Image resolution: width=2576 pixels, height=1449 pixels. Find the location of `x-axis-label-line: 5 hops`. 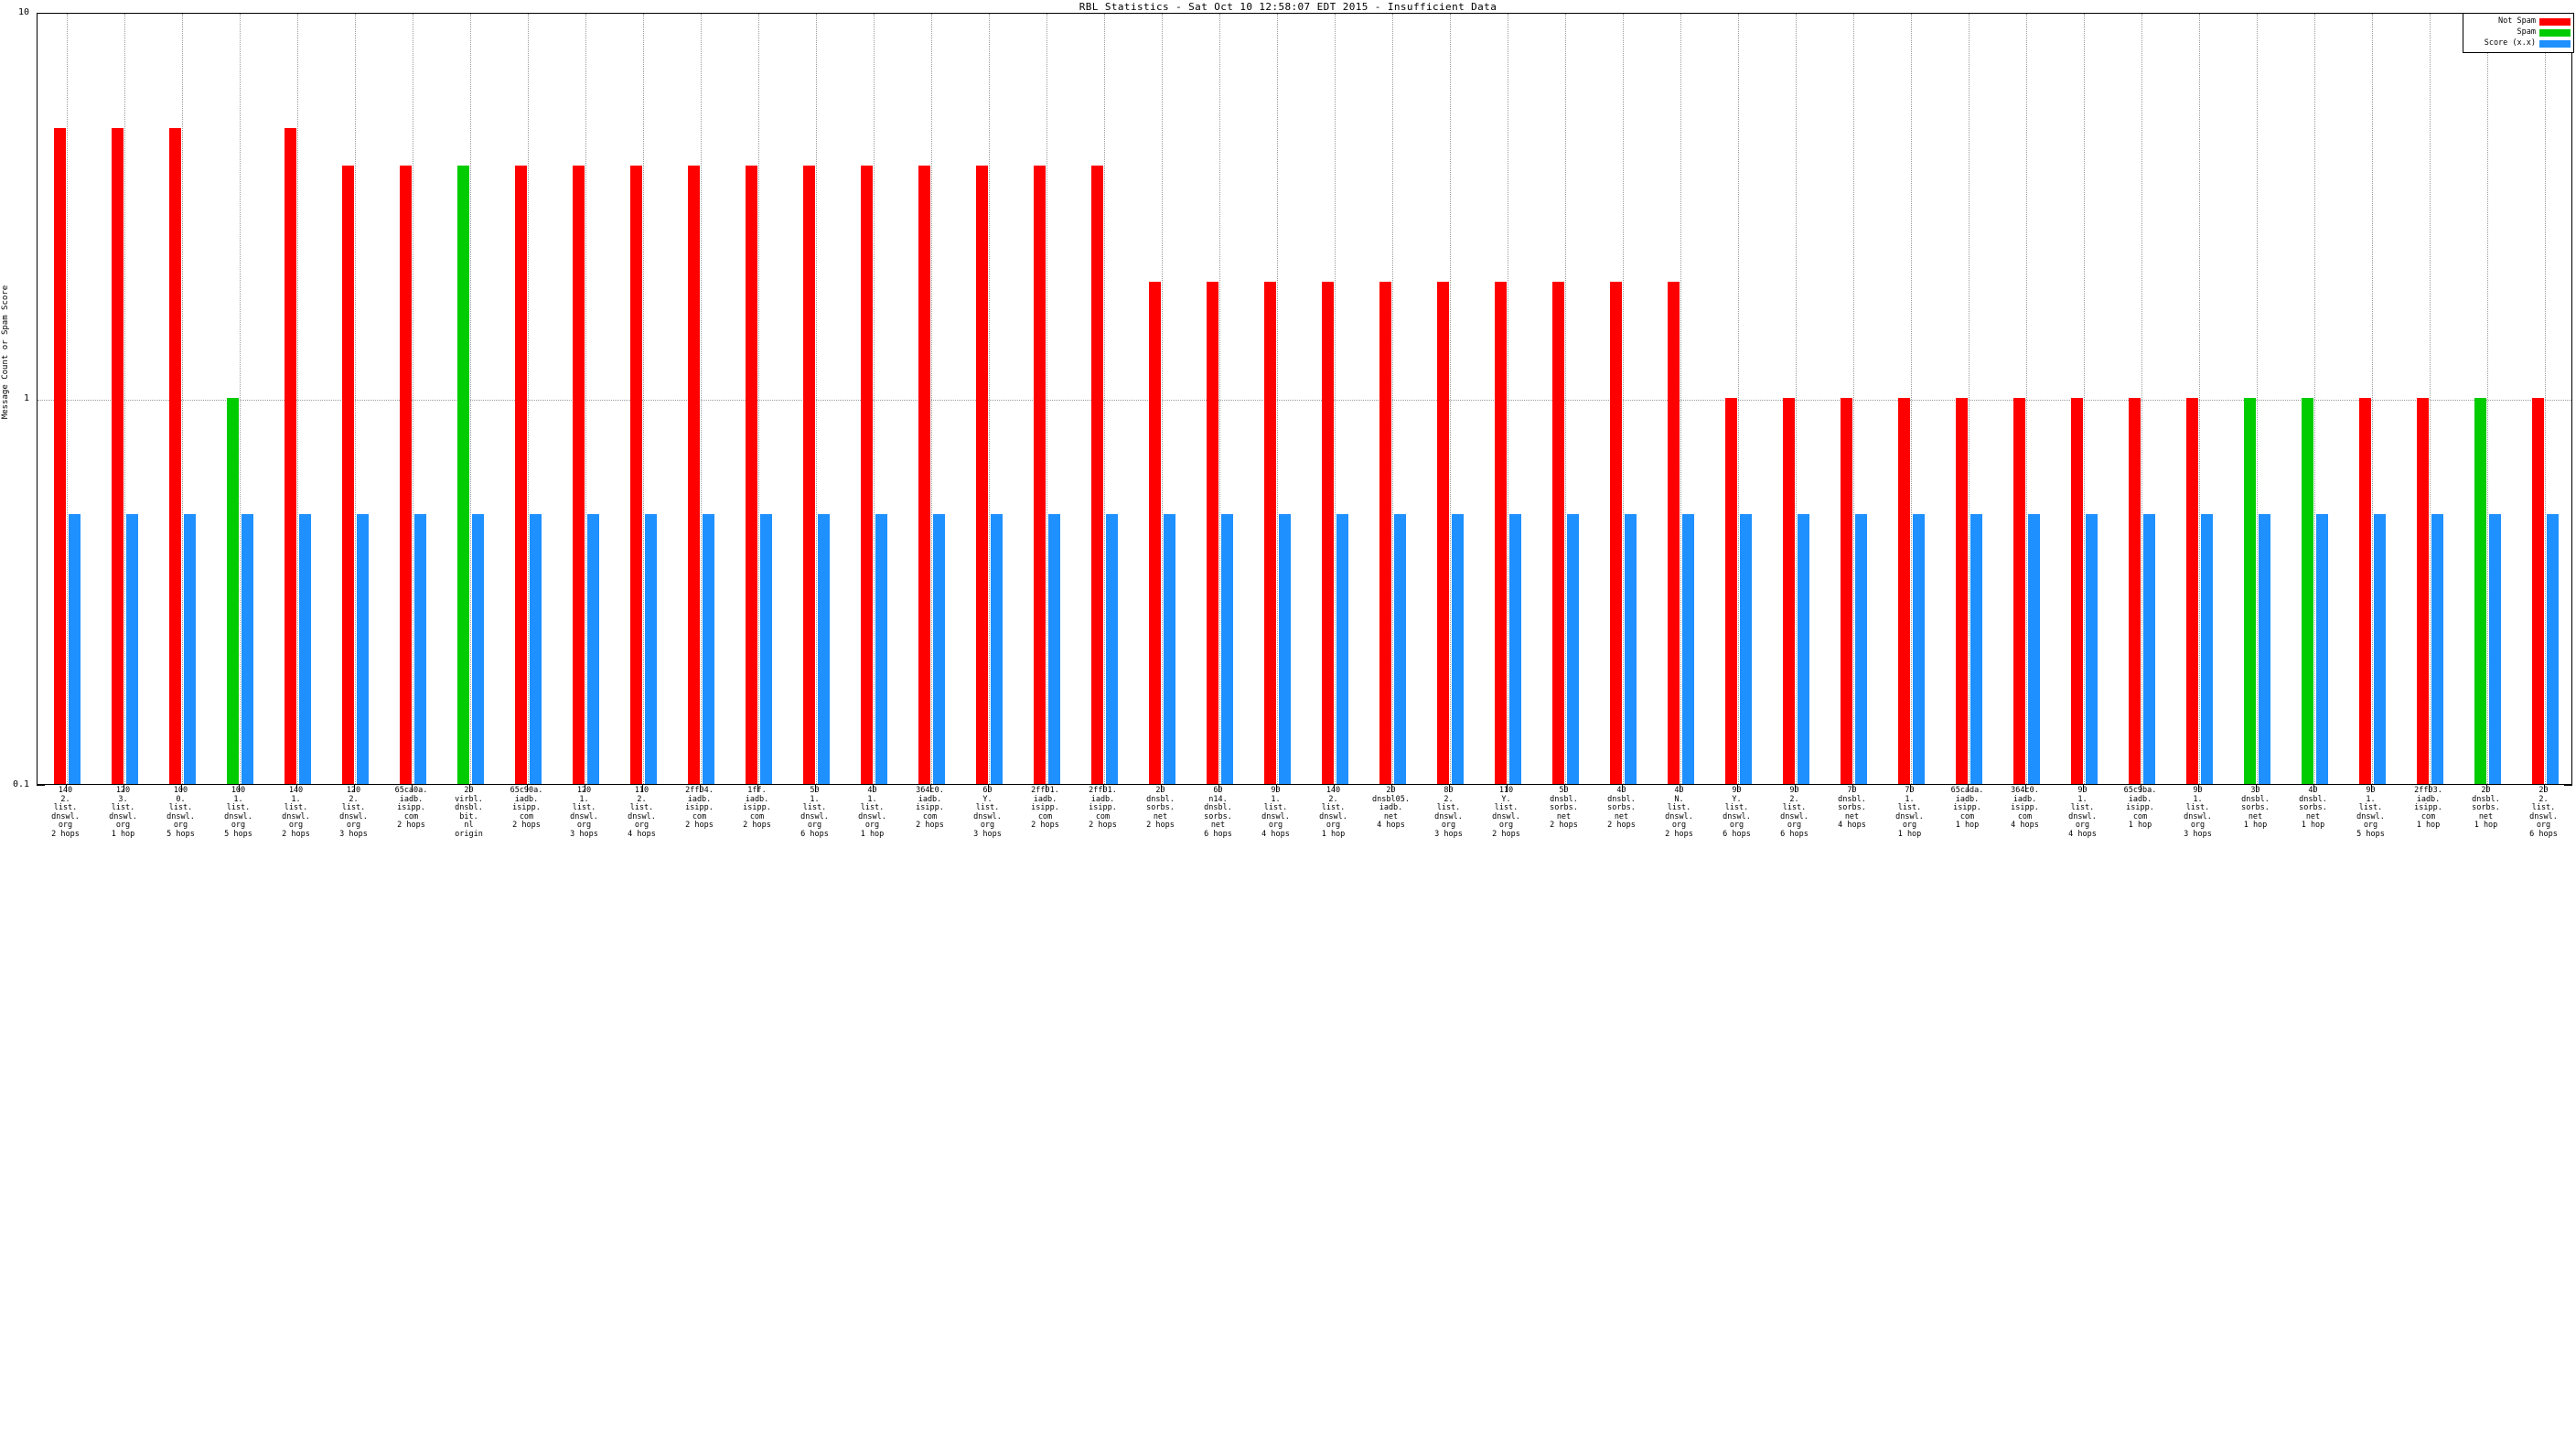

x-axis-label-line: 5 hops is located at coordinates (238, 834).